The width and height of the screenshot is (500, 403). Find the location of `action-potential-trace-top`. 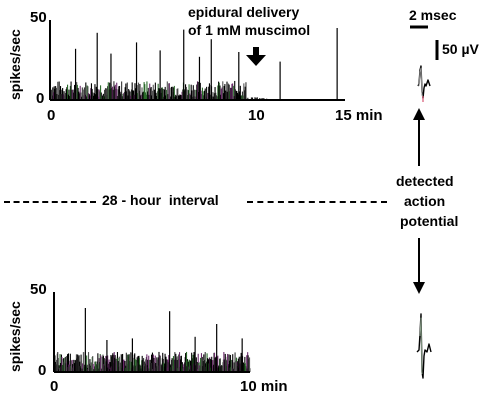

action-potential-trace-top is located at coordinates (424, 83).